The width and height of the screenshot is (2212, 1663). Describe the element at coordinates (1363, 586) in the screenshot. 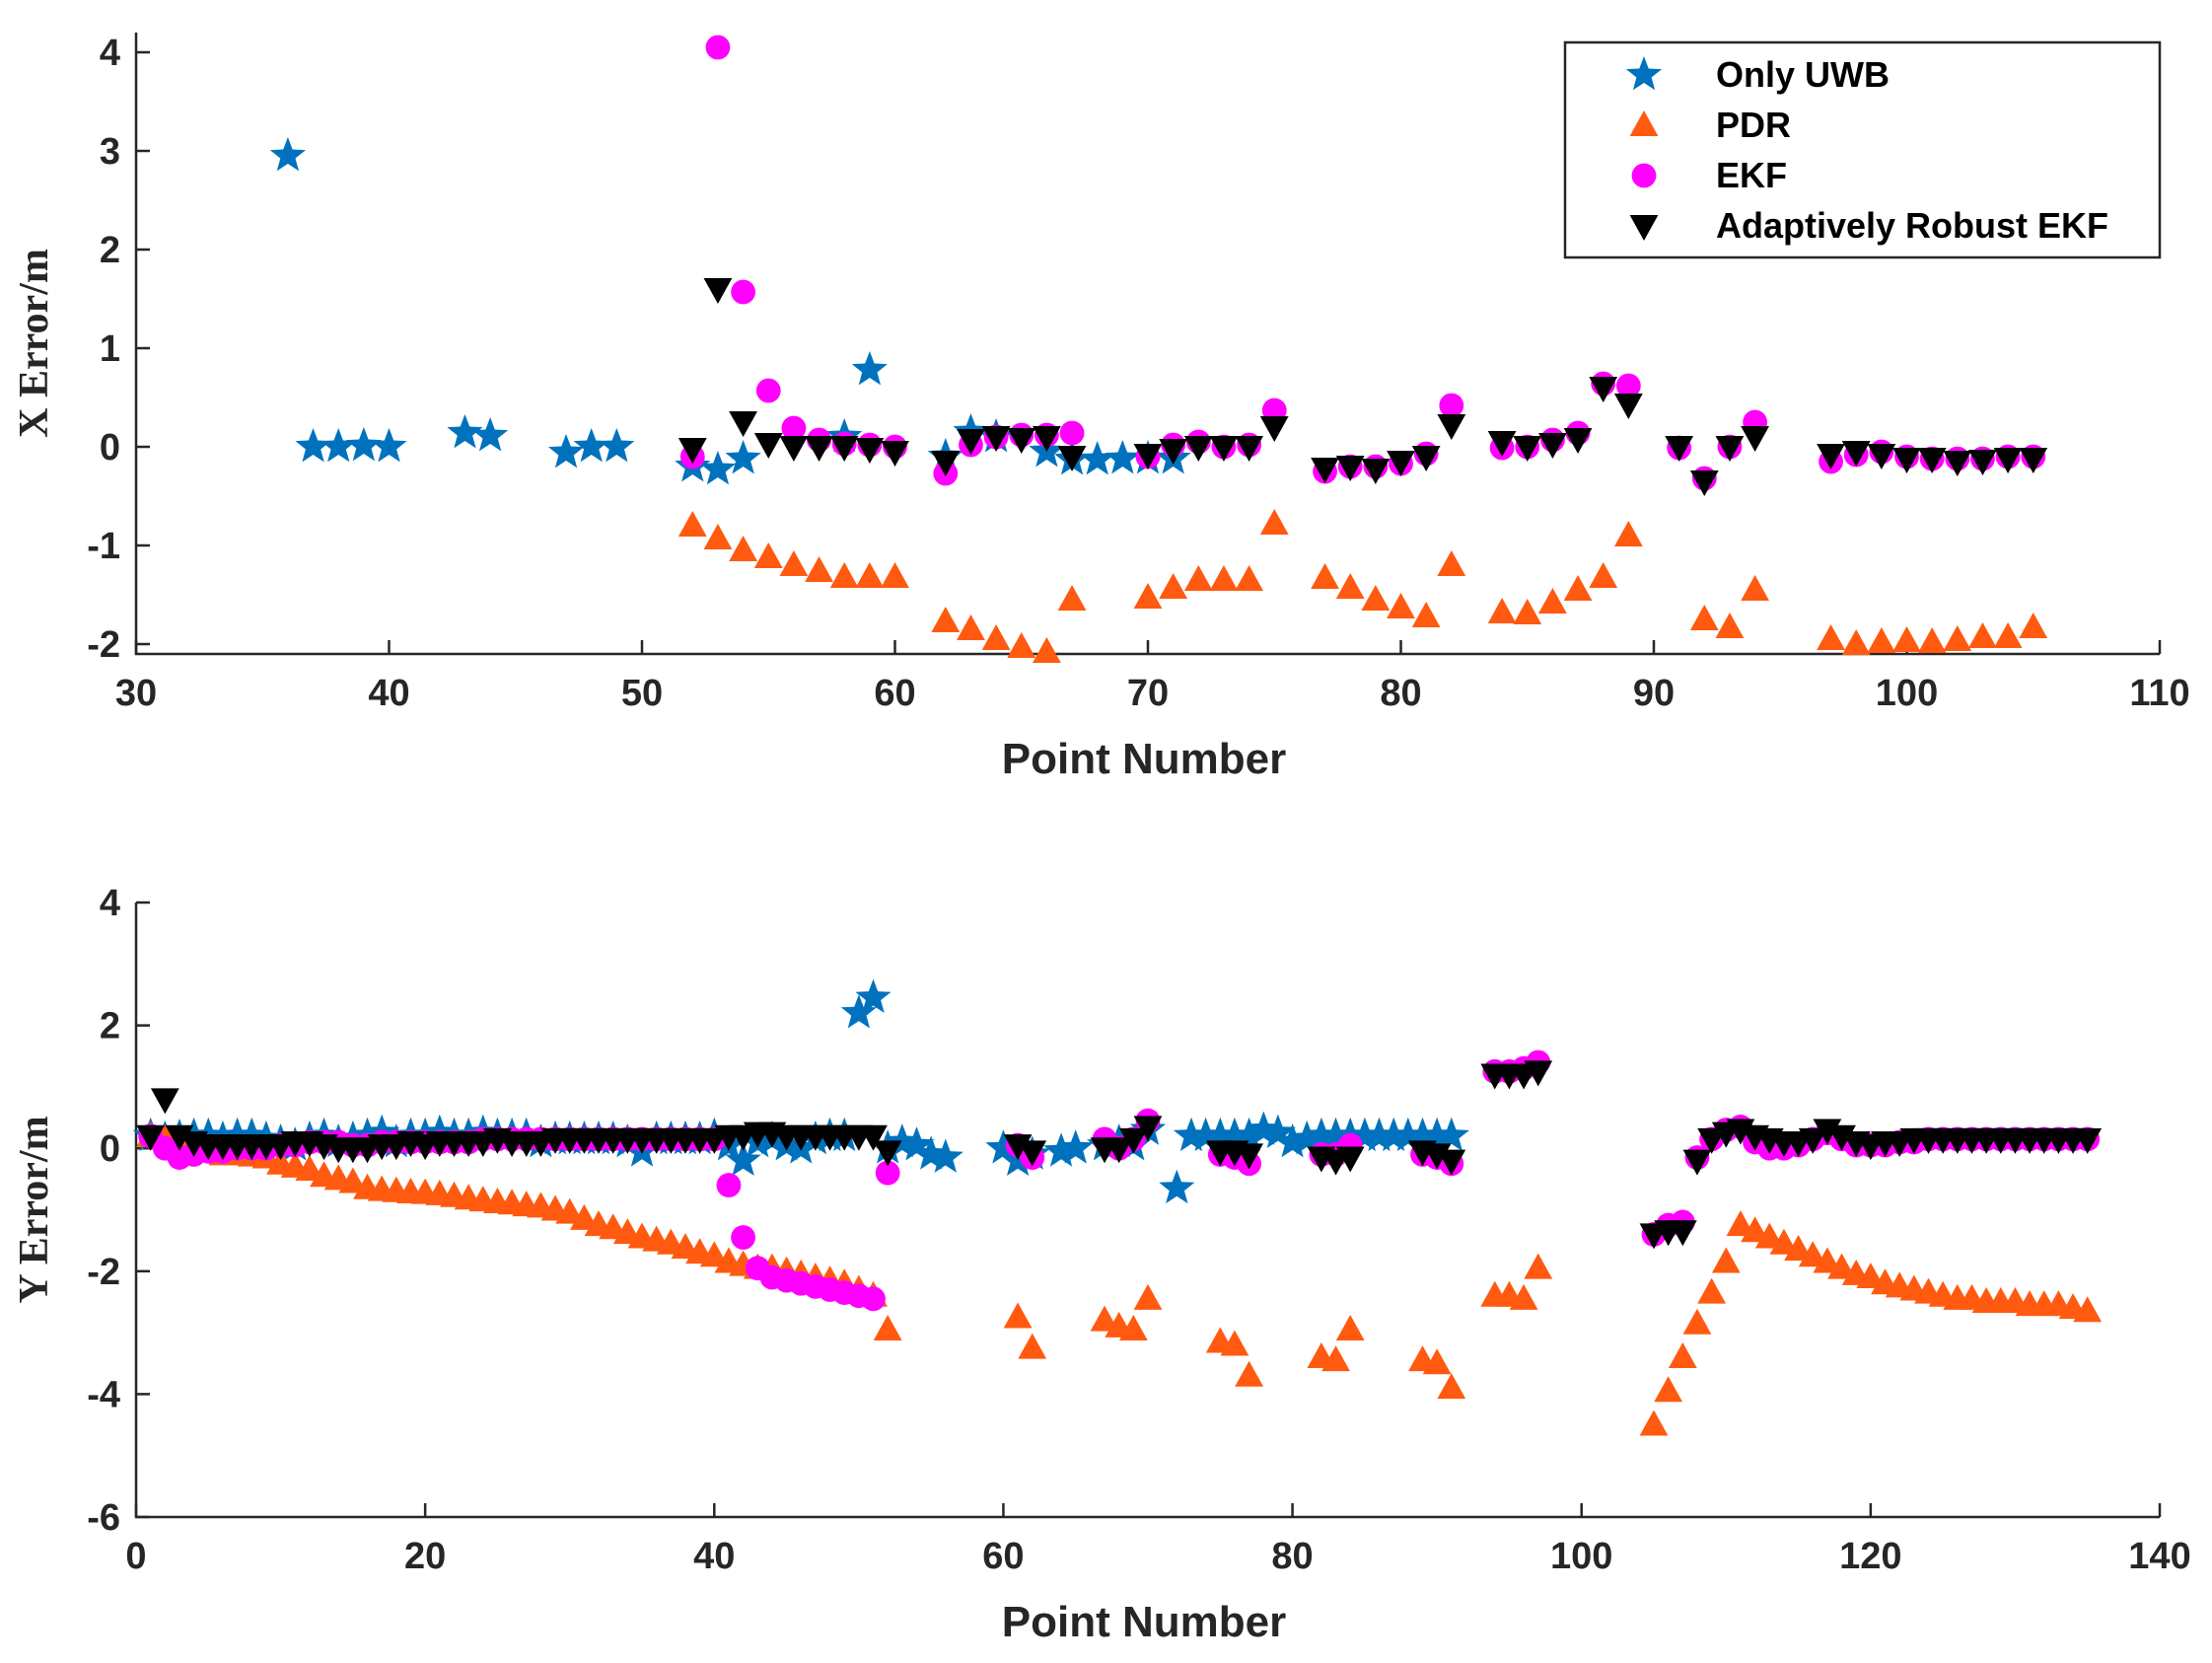

I see `series-pdr` at that location.